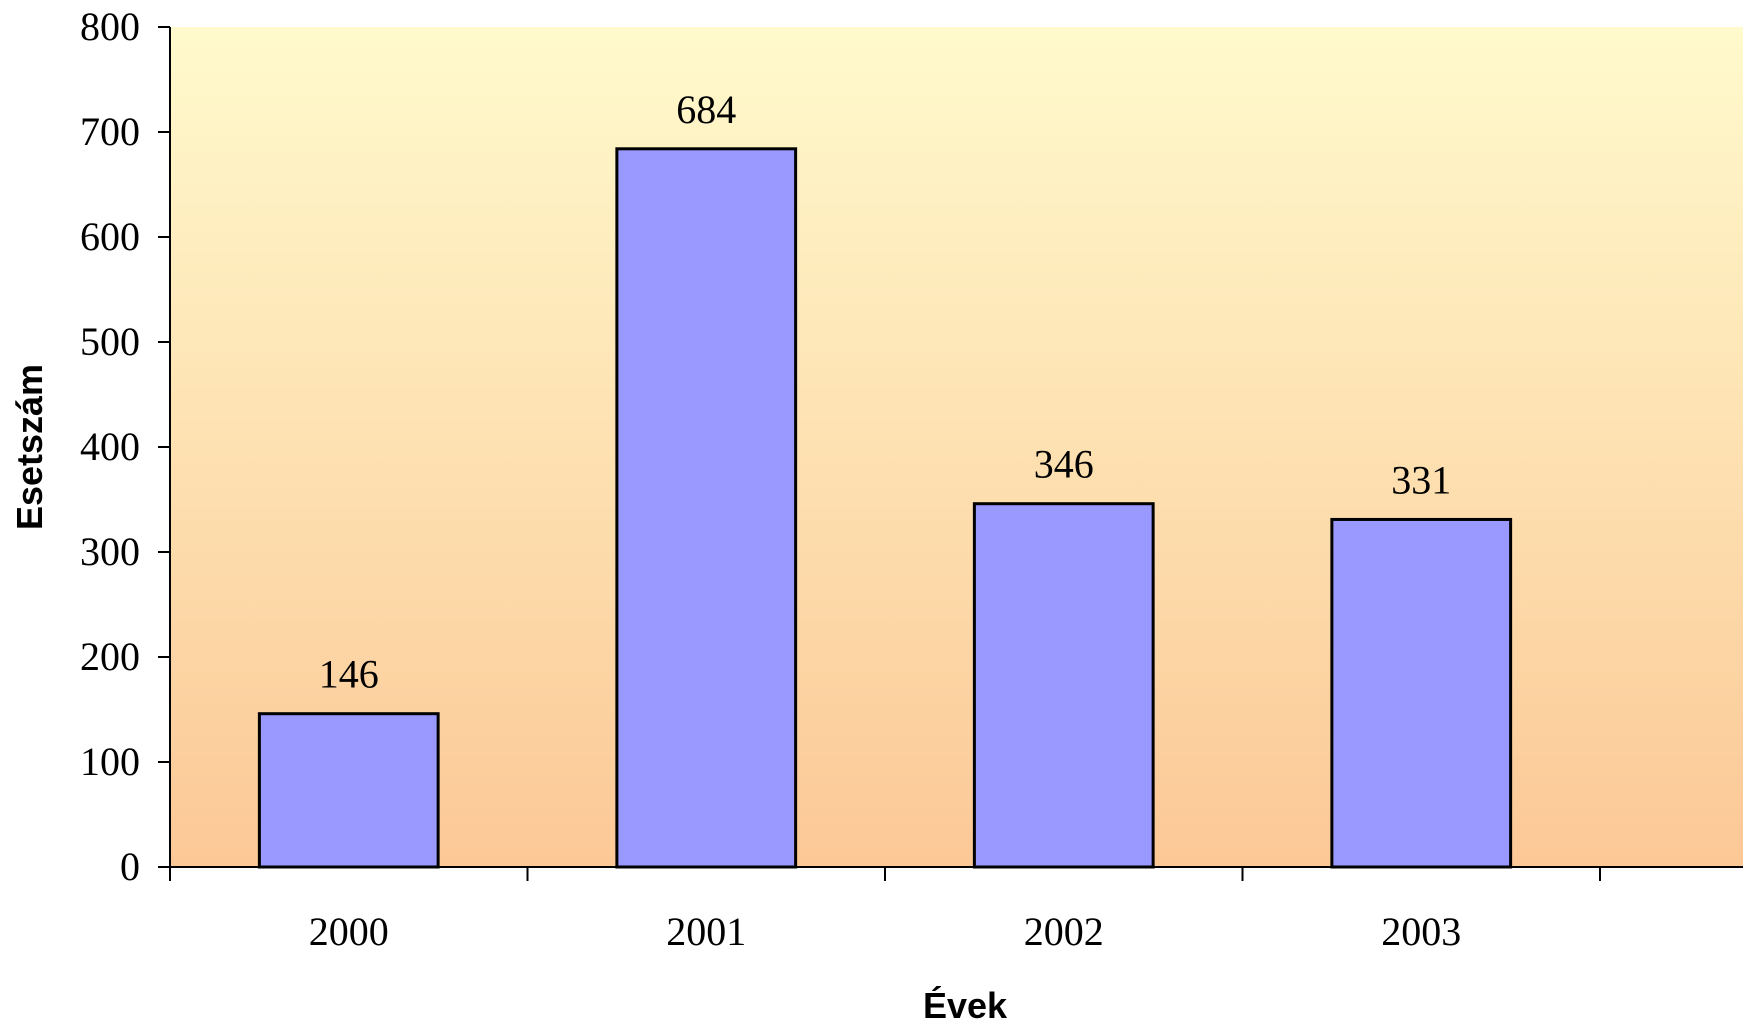 The width and height of the screenshot is (1743, 1026). What do you see at coordinates (110, 341) in the screenshot?
I see `y-tick-label: 500` at bounding box center [110, 341].